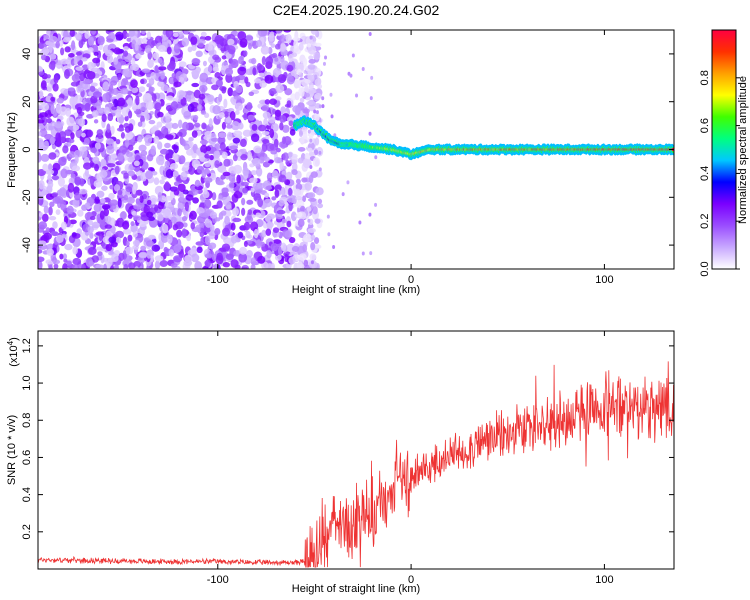 The height and width of the screenshot is (600, 750). I want to click on snr-y-multiplier: (x104), so click(13, 352).